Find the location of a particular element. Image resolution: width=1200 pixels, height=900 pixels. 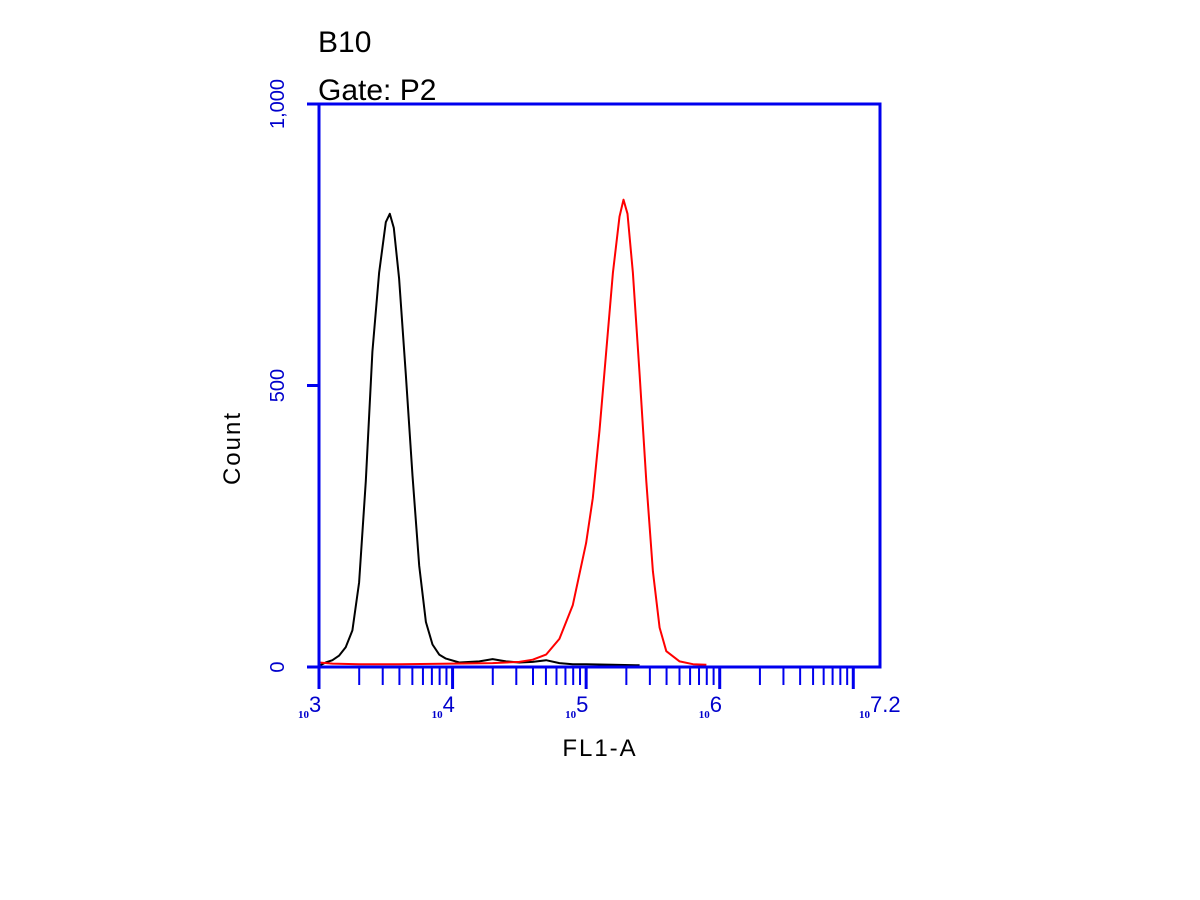

y-axis: 0 500 1,000 is located at coordinates (293, 376).